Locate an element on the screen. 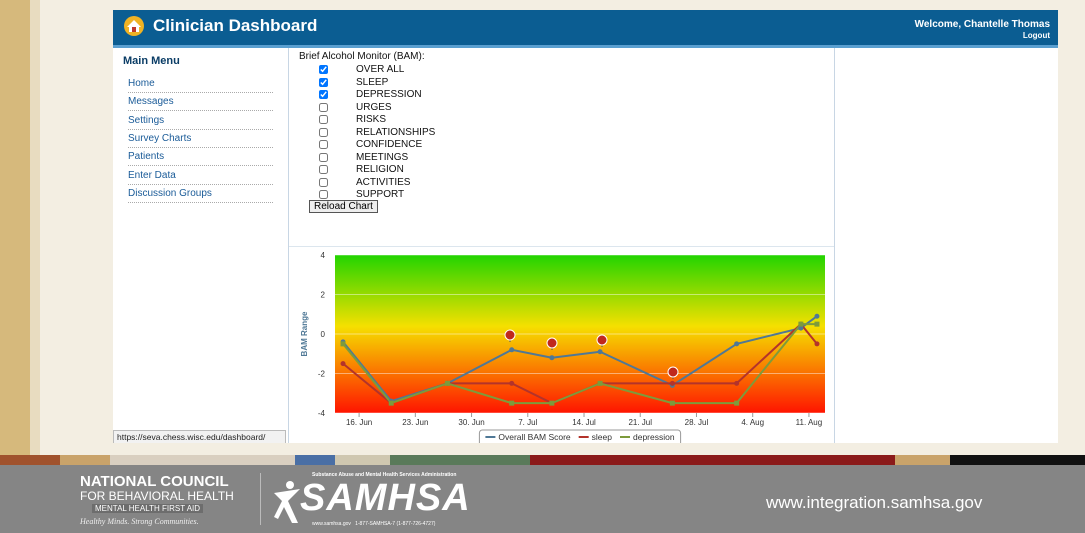  y-tick-label: -2 is located at coordinates (322, 374).